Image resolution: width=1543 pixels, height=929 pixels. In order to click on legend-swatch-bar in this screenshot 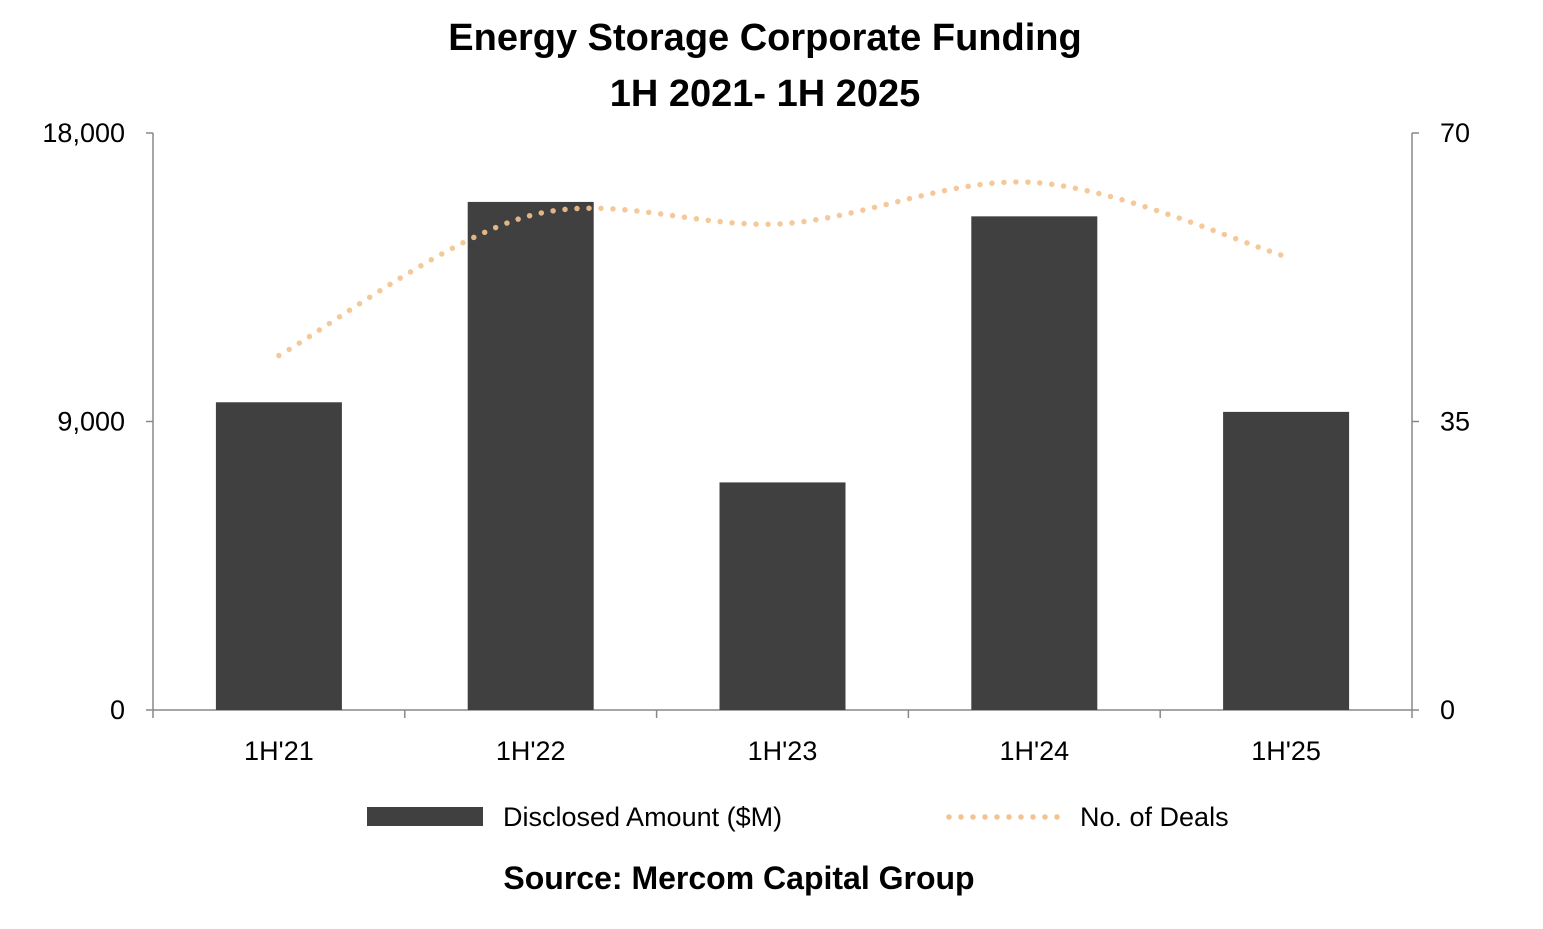, I will do `click(425, 816)`.